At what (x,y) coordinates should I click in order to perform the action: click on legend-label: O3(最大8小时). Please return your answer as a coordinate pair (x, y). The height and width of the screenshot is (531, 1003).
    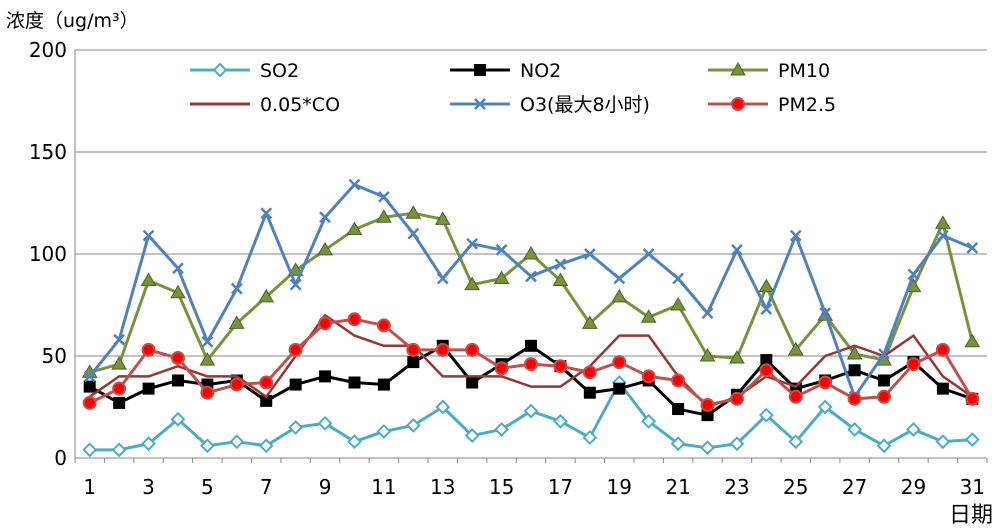
    Looking at the image, I should click on (585, 105).